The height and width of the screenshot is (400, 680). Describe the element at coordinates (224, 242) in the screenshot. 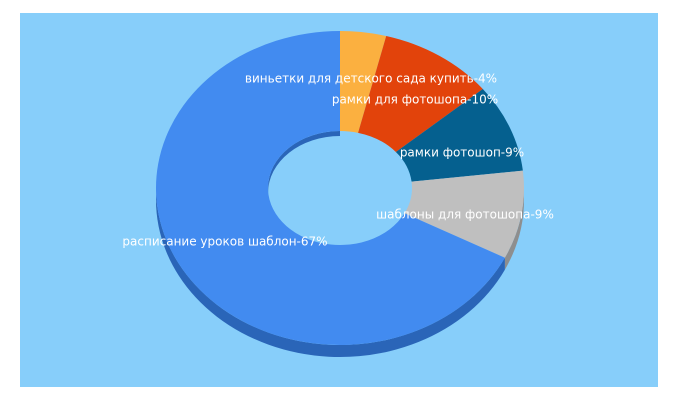

I see `slice-label-5: расписание уроков шаблон-67%` at that location.